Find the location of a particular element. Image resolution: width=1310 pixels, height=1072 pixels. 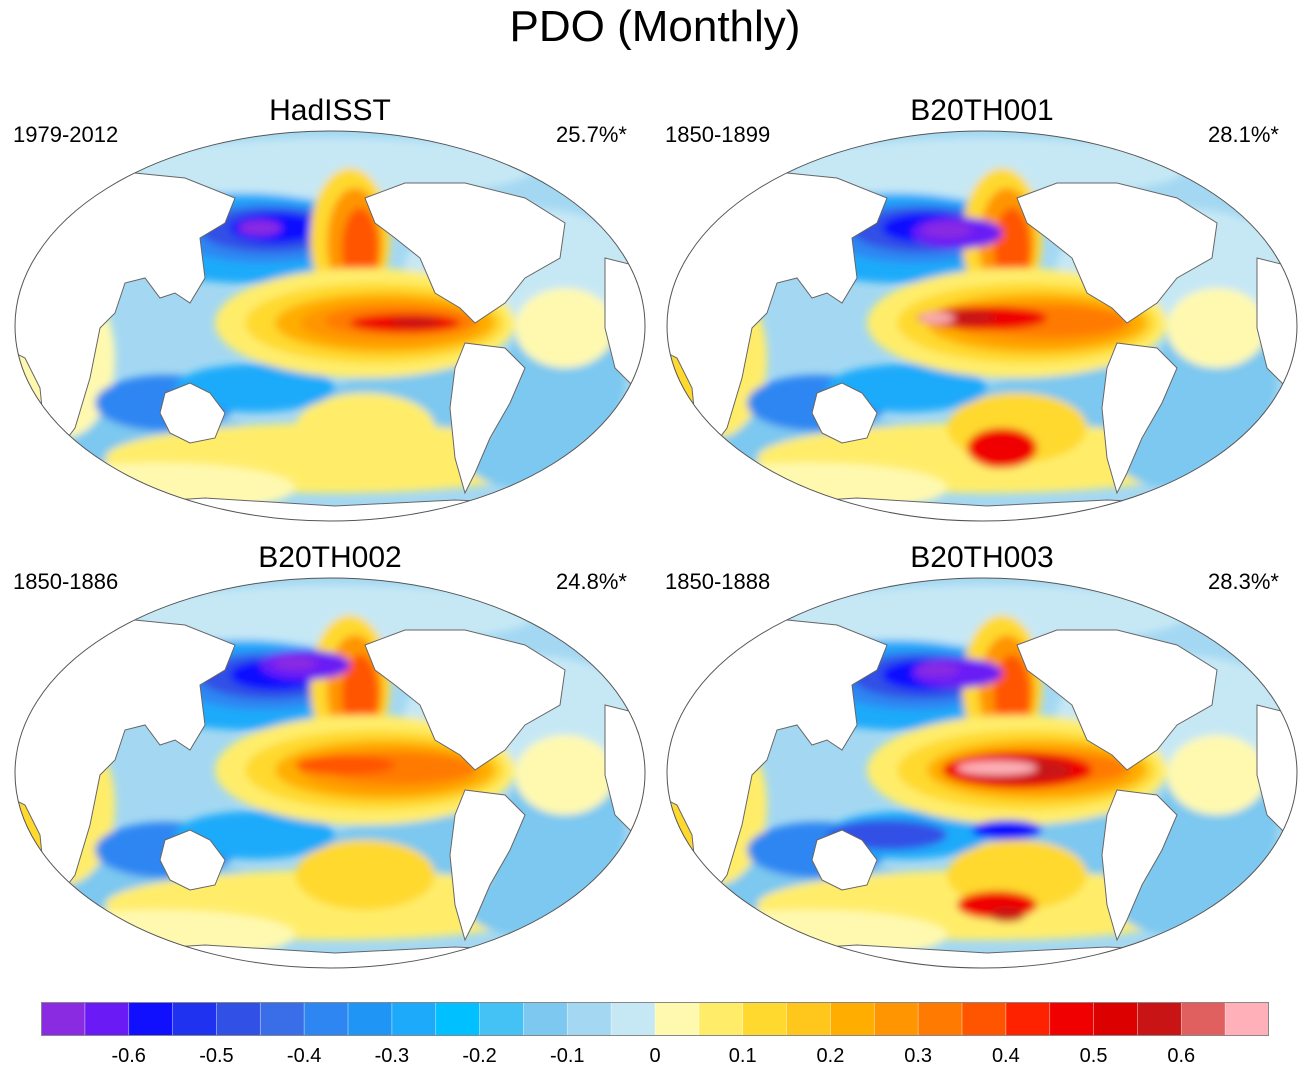

colorbar-tick-label: -0.2 is located at coordinates (479, 1056).